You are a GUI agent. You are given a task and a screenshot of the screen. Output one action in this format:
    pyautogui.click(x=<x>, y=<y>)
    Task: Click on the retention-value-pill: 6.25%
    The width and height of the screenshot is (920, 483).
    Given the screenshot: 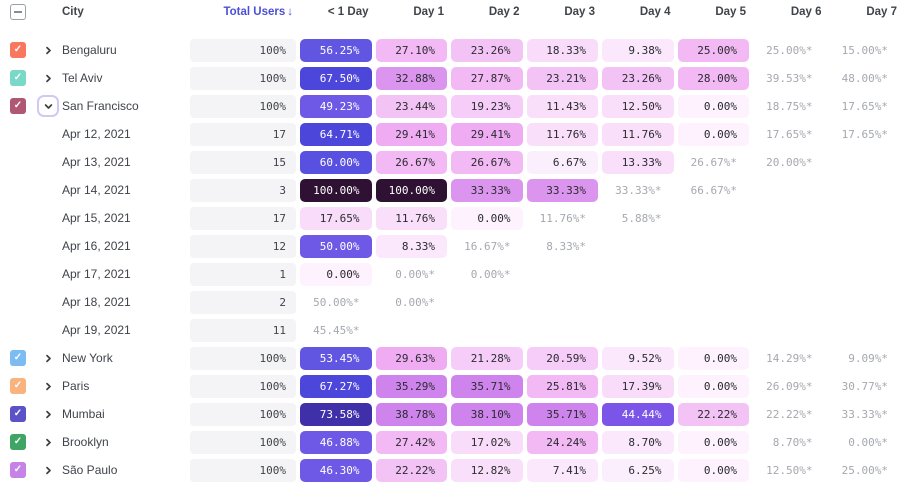 What is the action you would take?
    pyautogui.click(x=638, y=470)
    